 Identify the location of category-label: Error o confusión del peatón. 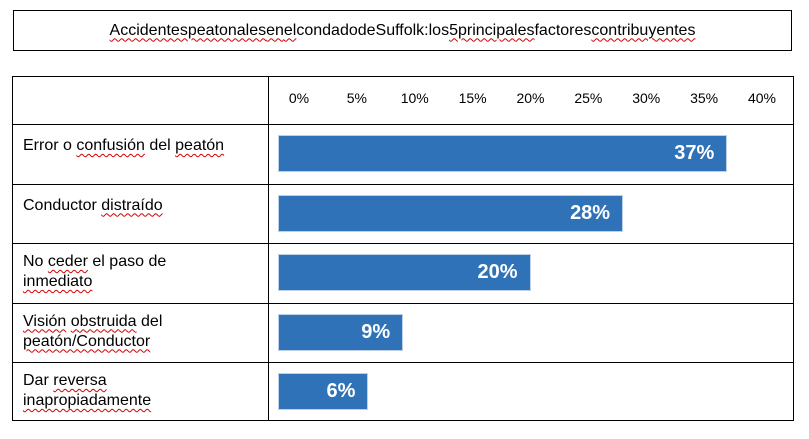
(143, 146).